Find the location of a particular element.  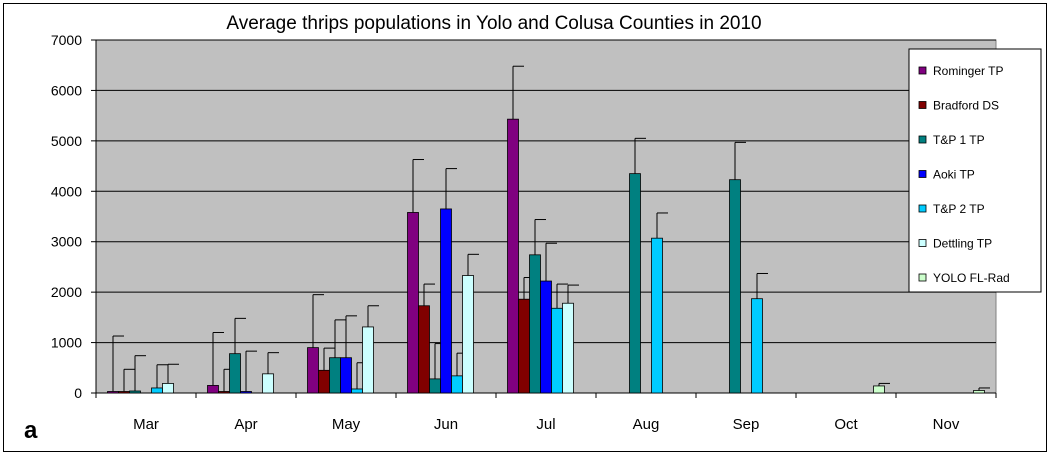

legend-label: YOLO FL-Rad is located at coordinates (971, 278).